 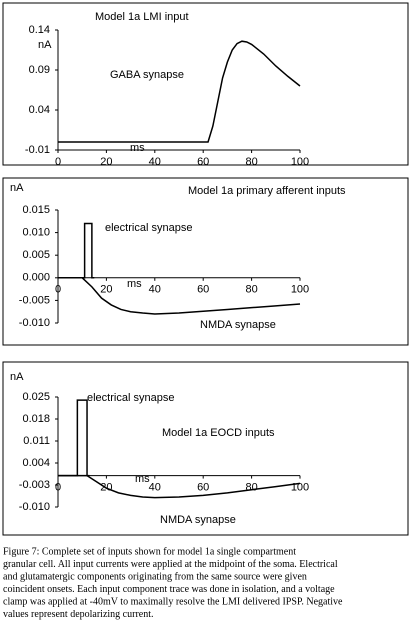 I want to click on chart-title: Model 1a EOCD inputs, so click(x=218, y=433).